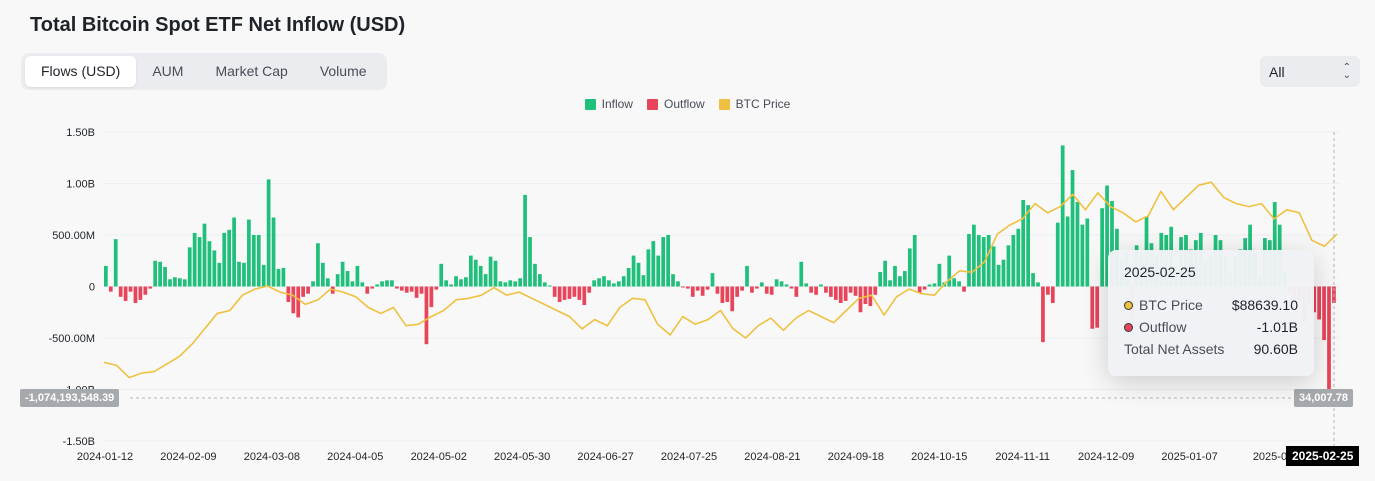 The width and height of the screenshot is (1375, 481). Describe the element at coordinates (70, 398) in the screenshot. I see `crosshair-left-value: -1,074,193,548.39` at that location.